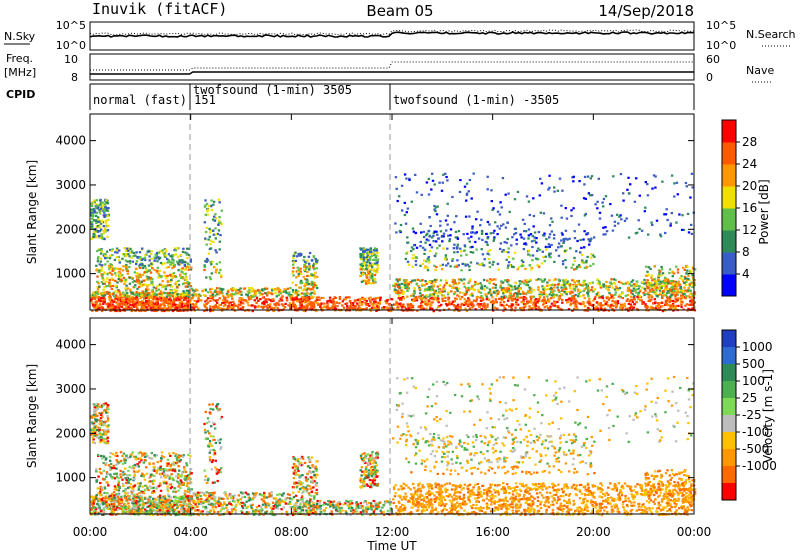 This screenshot has height=554, width=800. What do you see at coordinates (32, 212) in the screenshot?
I see `power-ylabel: Slant Range [km]` at bounding box center [32, 212].